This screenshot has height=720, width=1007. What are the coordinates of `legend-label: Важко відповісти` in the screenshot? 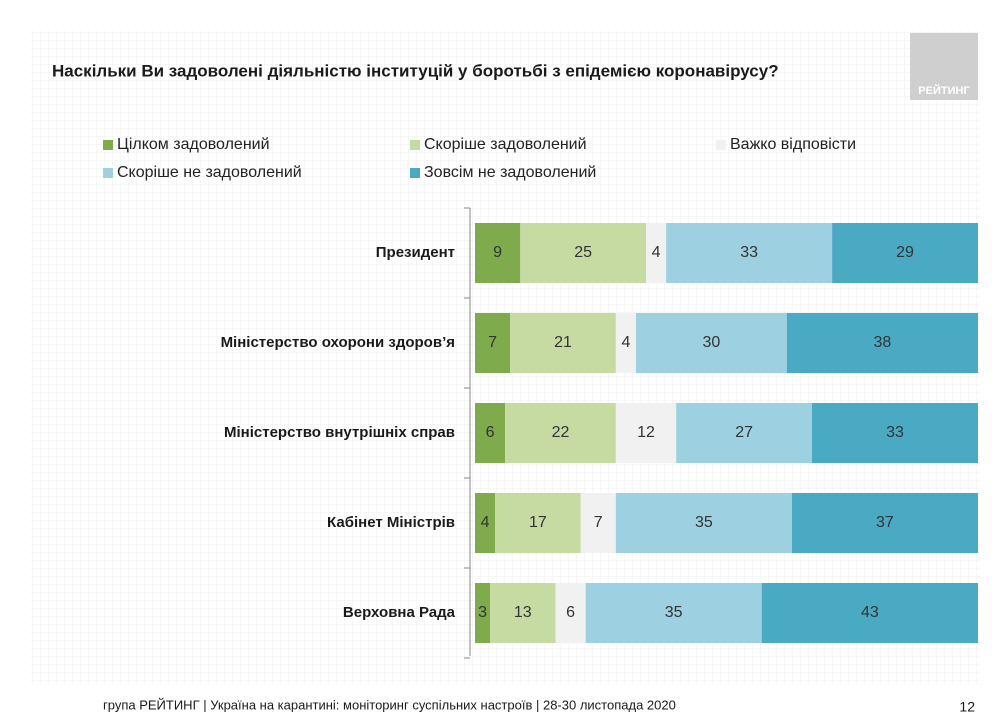 It's located at (793, 144).